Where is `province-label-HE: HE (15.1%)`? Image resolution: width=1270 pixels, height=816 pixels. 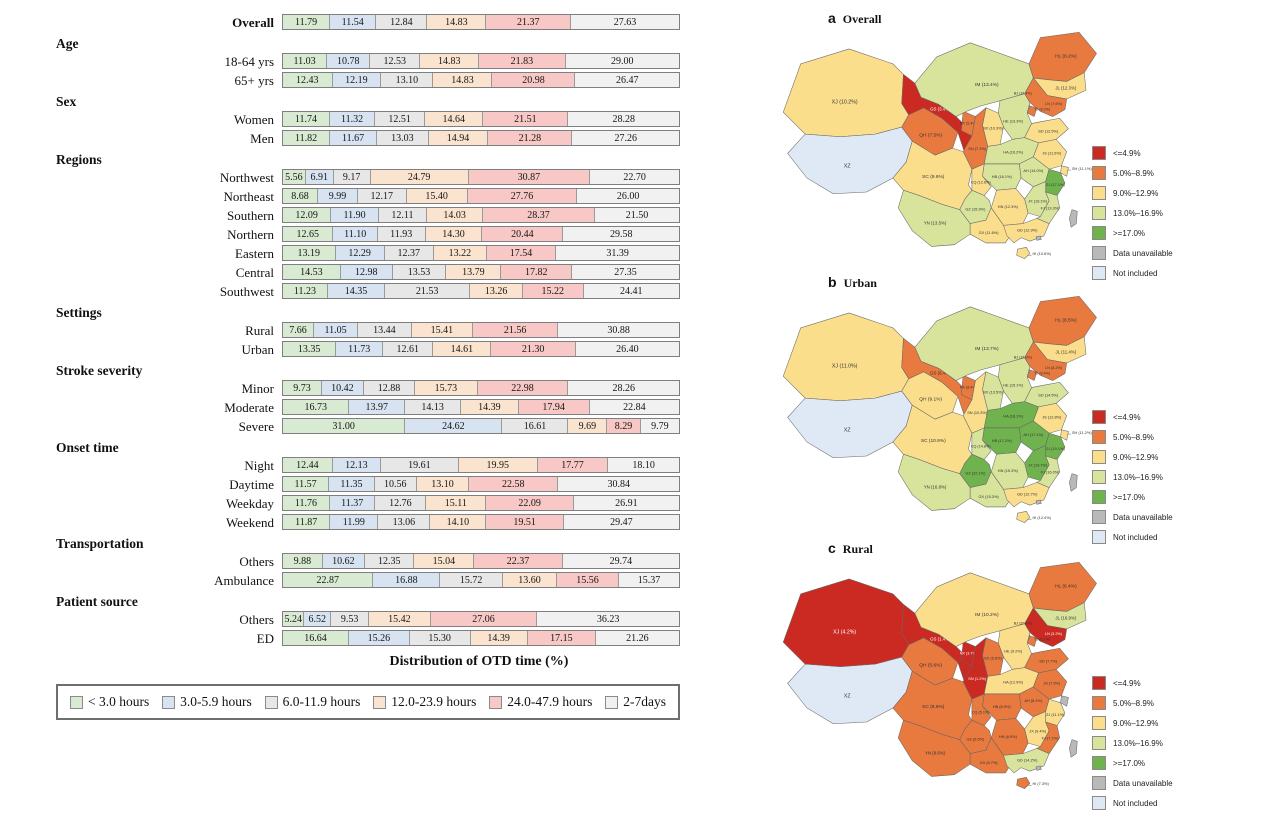 province-label-HE: HE (15.1%) is located at coordinates (1013, 386).